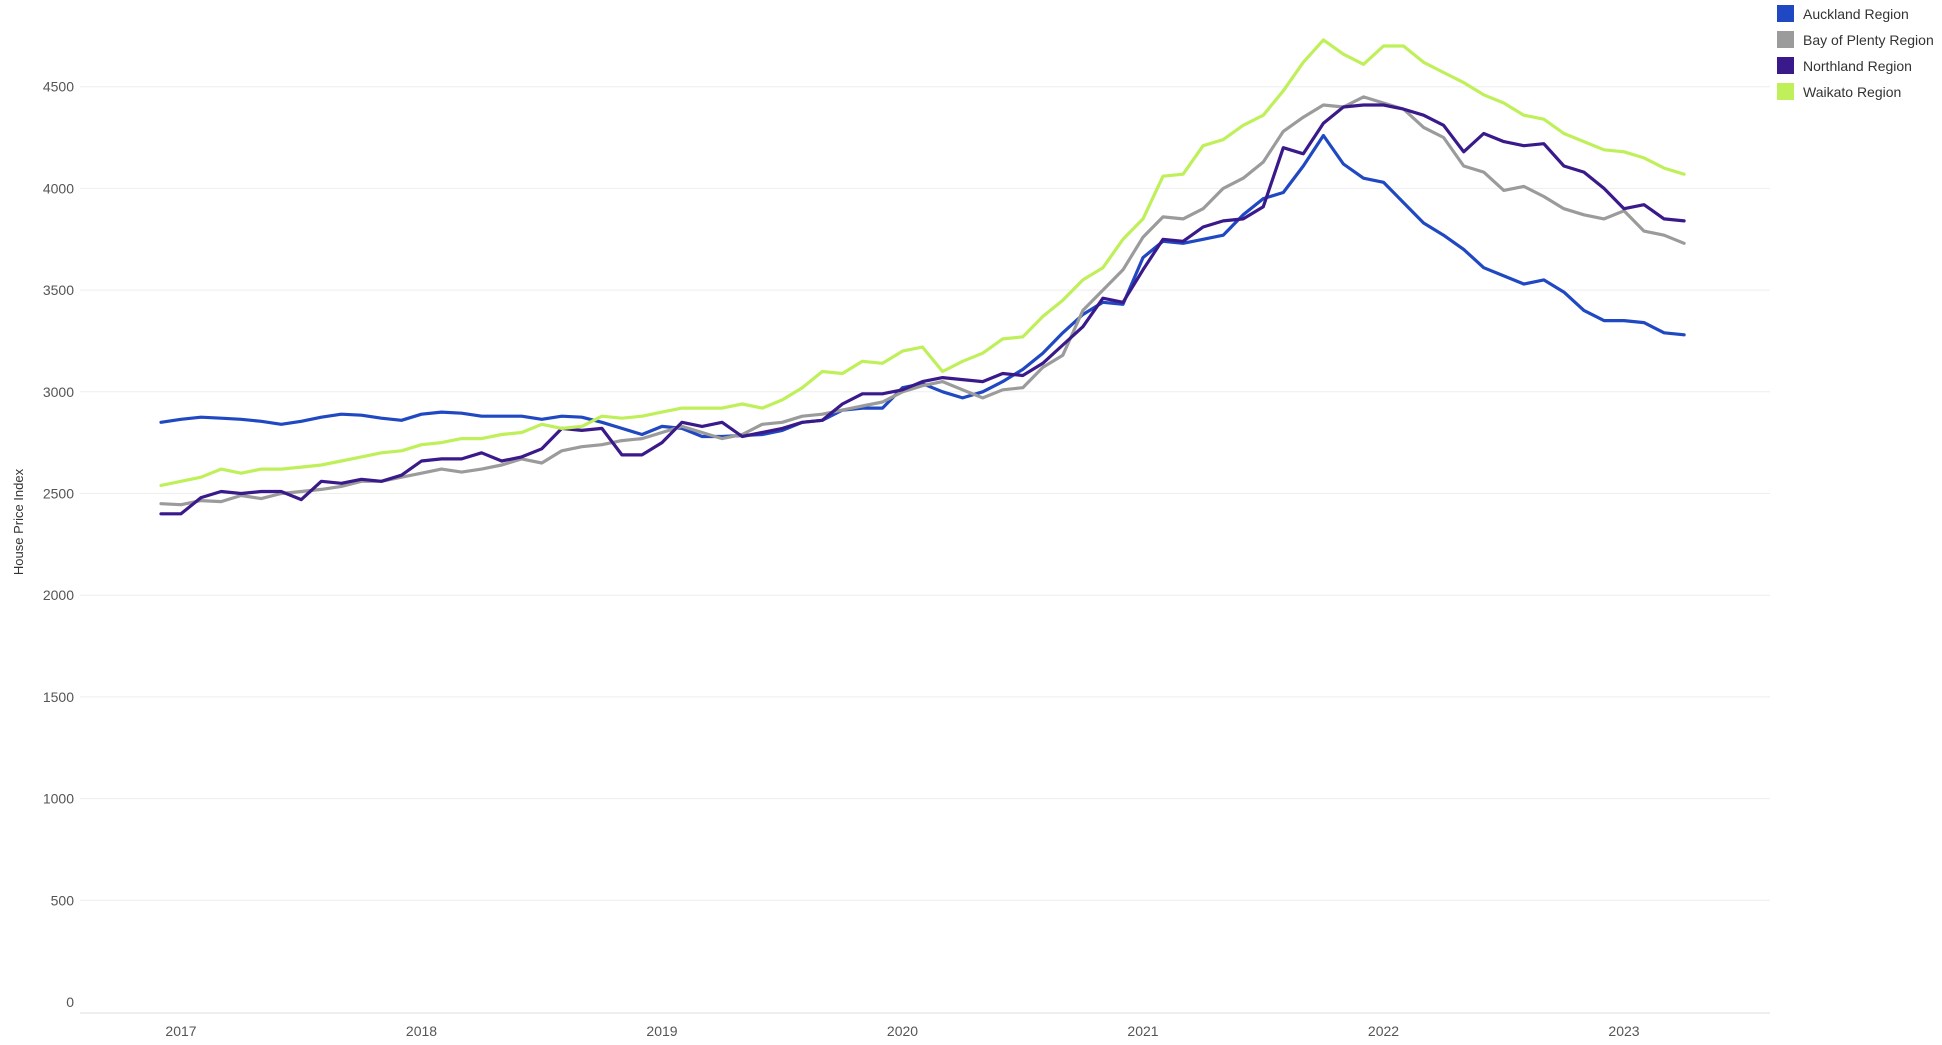 Image resolution: width=1942 pixels, height=1045 pixels. Describe the element at coordinates (58, 544) in the screenshot. I see `y-axis-ticks: 0 500 1000 1500 2000 2500 3000 3500 4000 4500` at that location.